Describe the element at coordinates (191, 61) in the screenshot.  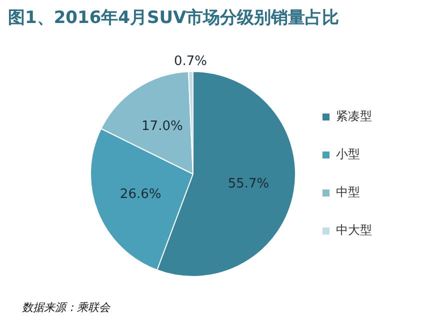
I see `data-label: 0.7%` at that location.